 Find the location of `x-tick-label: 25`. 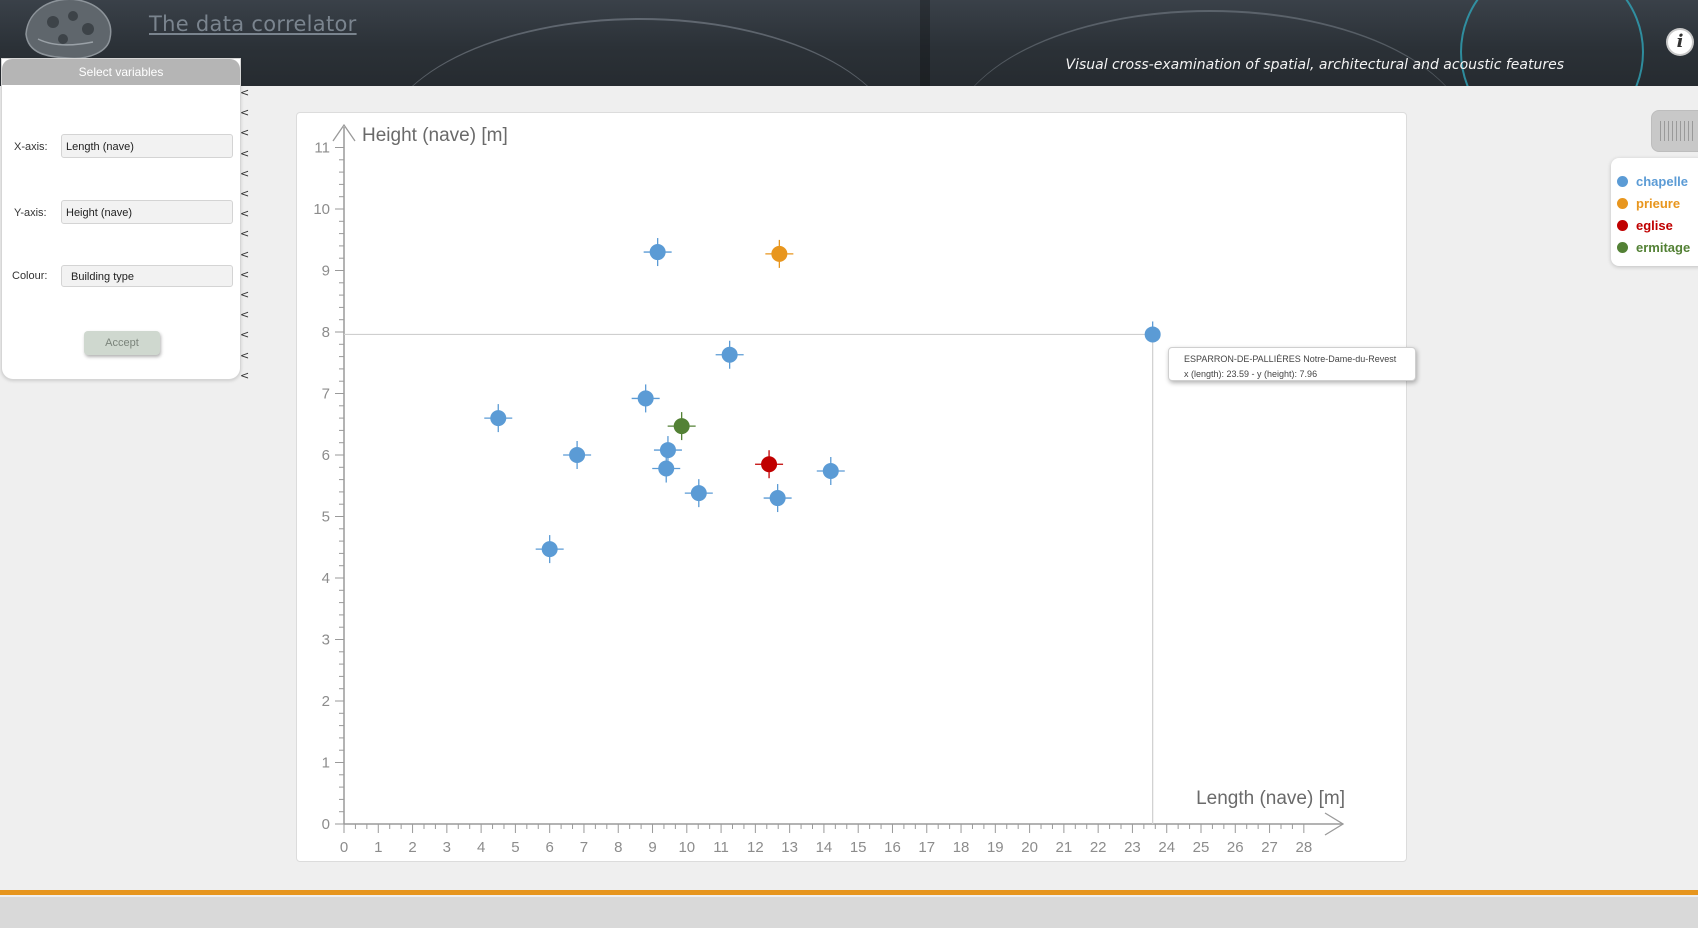

x-tick-label: 25 is located at coordinates (1201, 847).